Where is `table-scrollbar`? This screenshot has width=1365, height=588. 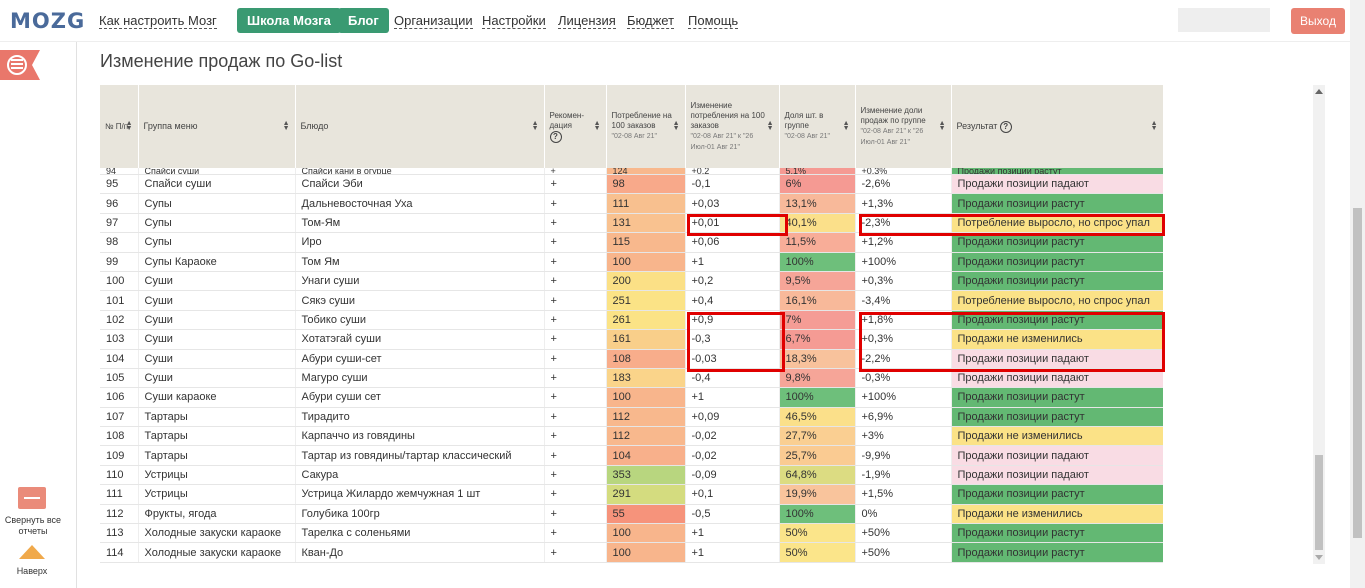
table-scrollbar is located at coordinates (1319, 324).